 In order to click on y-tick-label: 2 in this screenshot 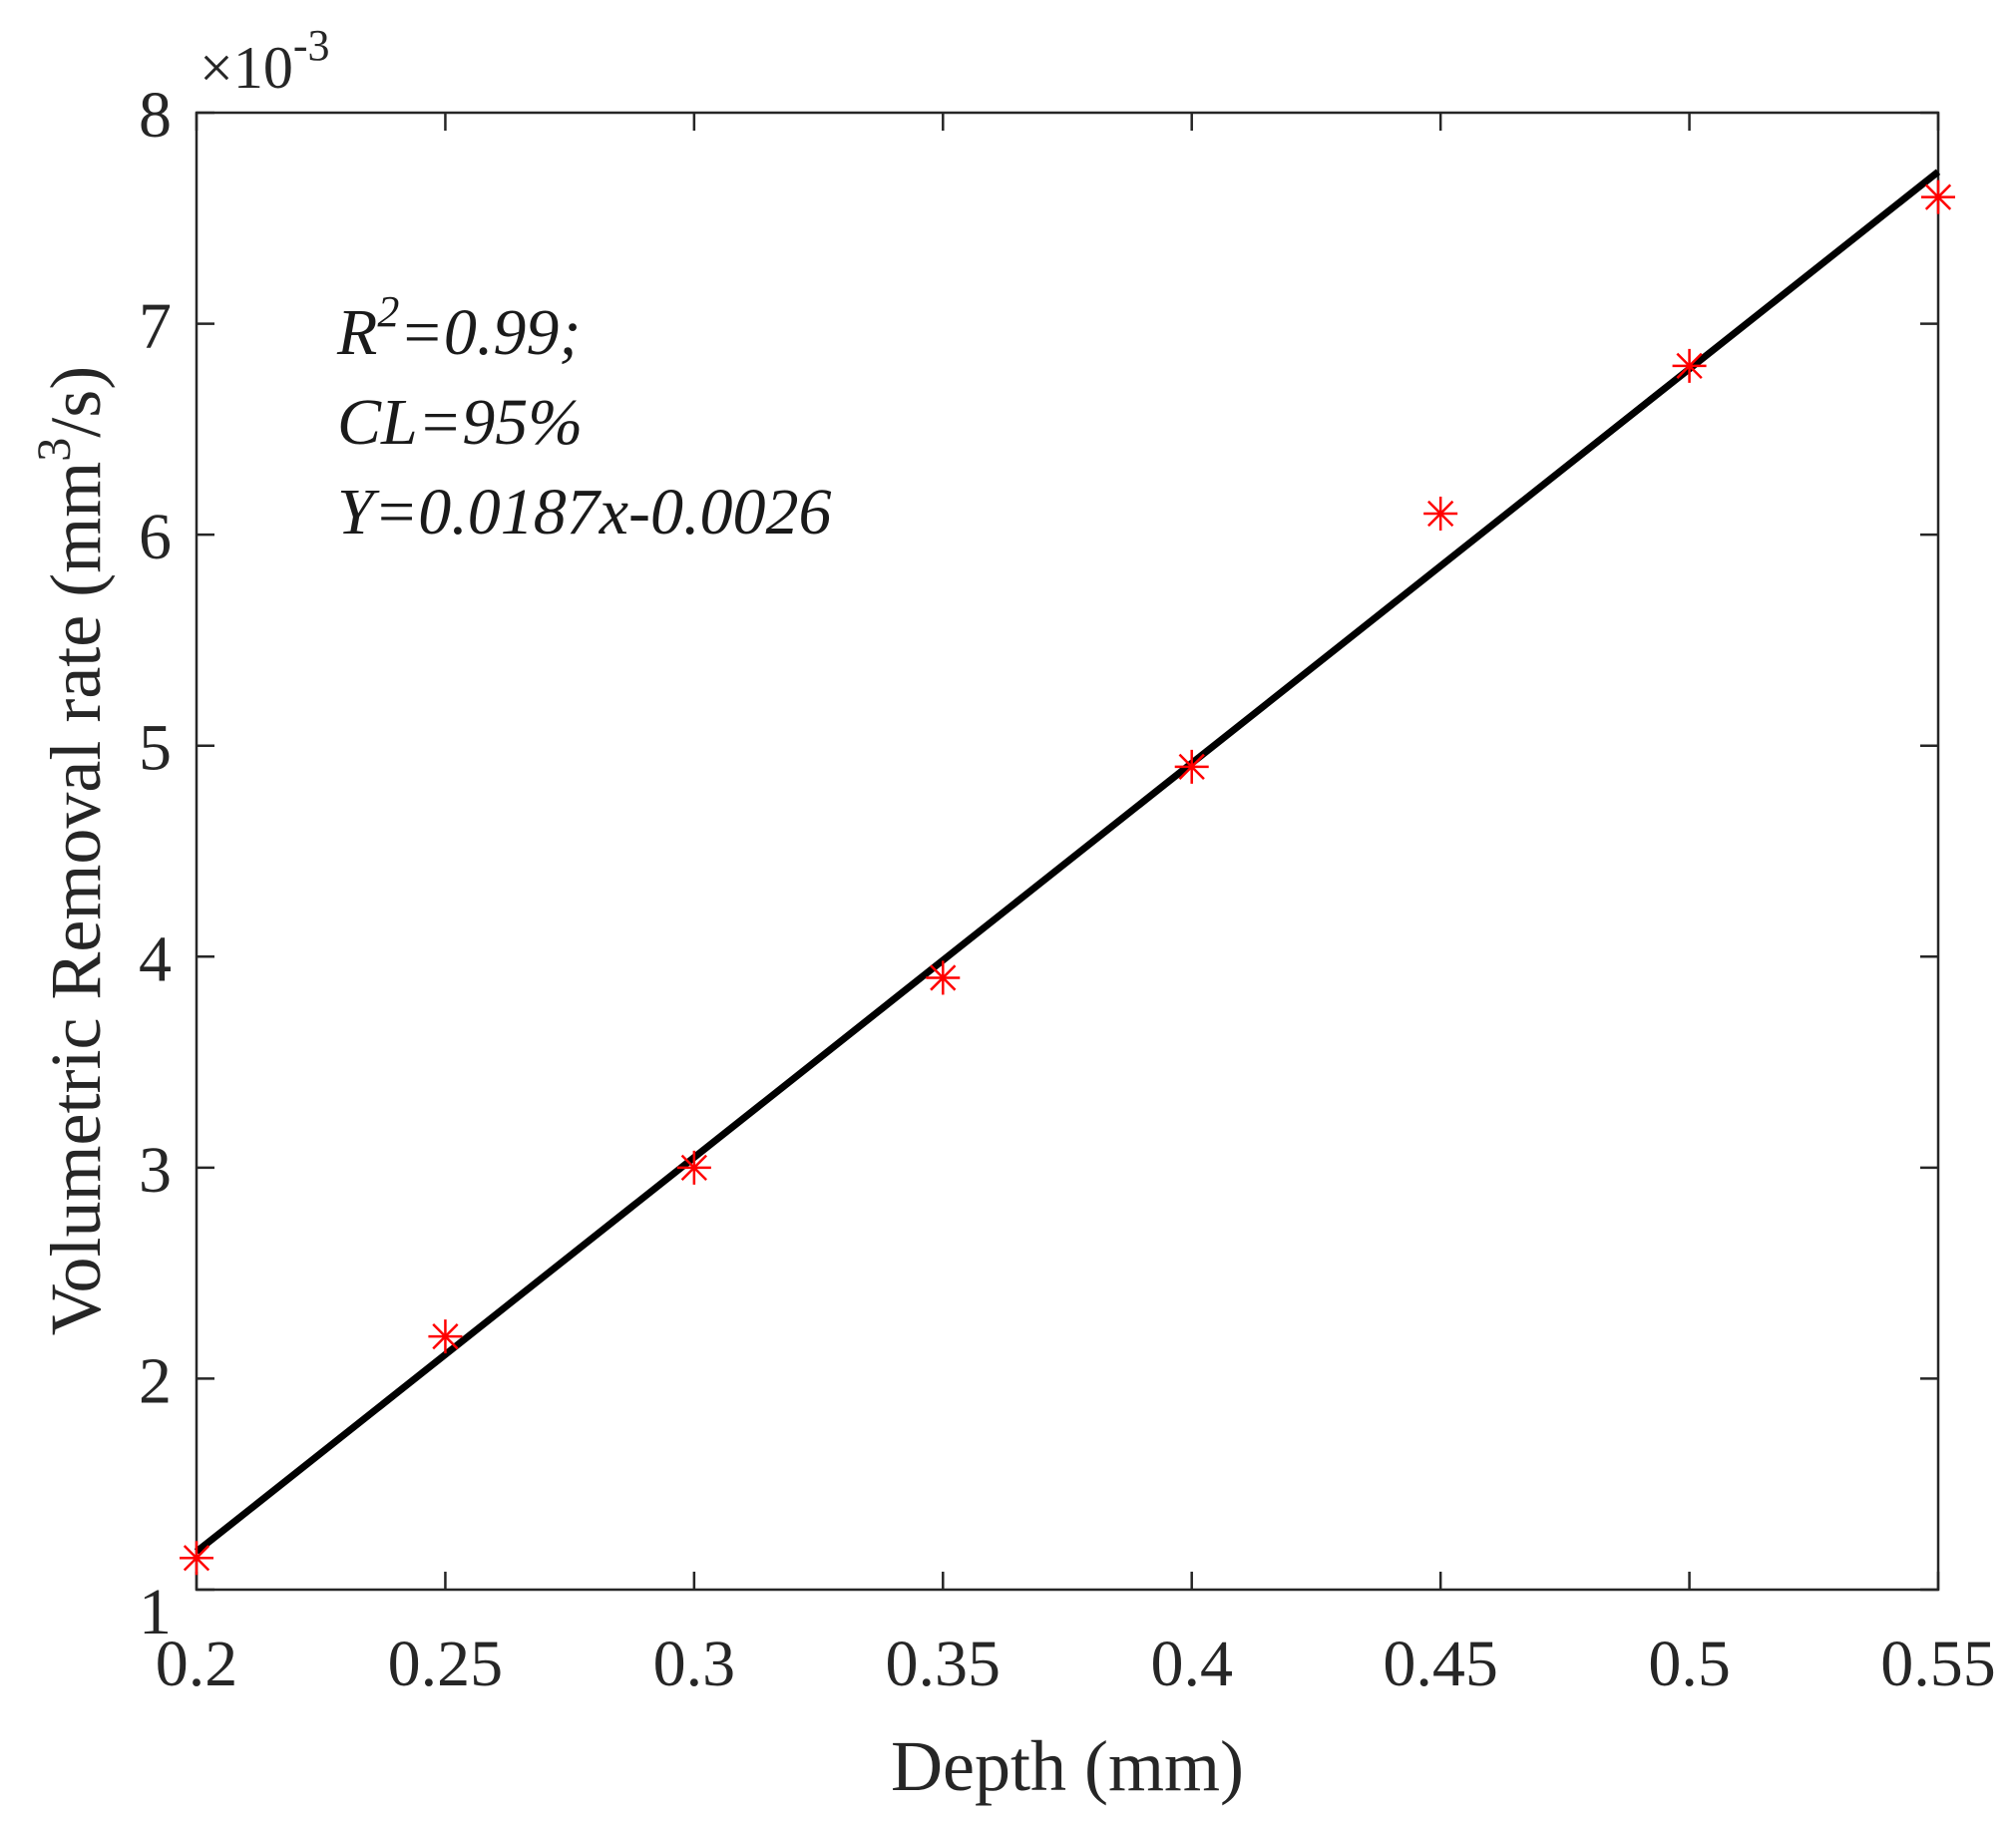, I will do `click(156, 1380)`.